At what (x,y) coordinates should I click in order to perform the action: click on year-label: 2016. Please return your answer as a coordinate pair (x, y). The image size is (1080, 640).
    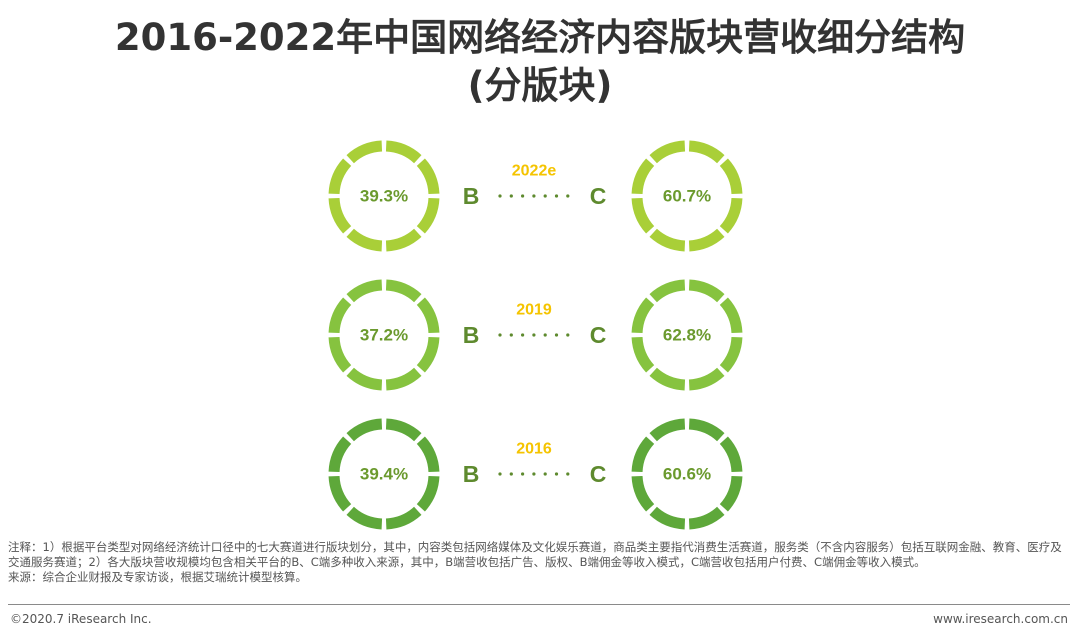
    Looking at the image, I should click on (534, 449).